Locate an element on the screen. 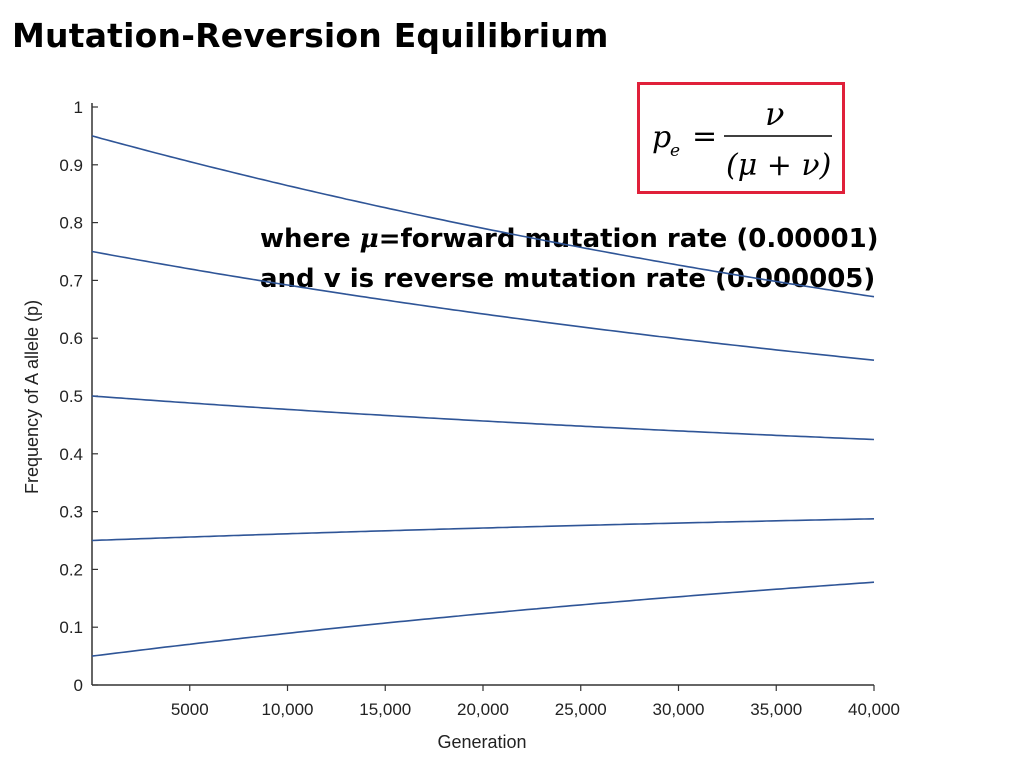 The image size is (1024, 768). y-tick-label: 0 is located at coordinates (78, 685).